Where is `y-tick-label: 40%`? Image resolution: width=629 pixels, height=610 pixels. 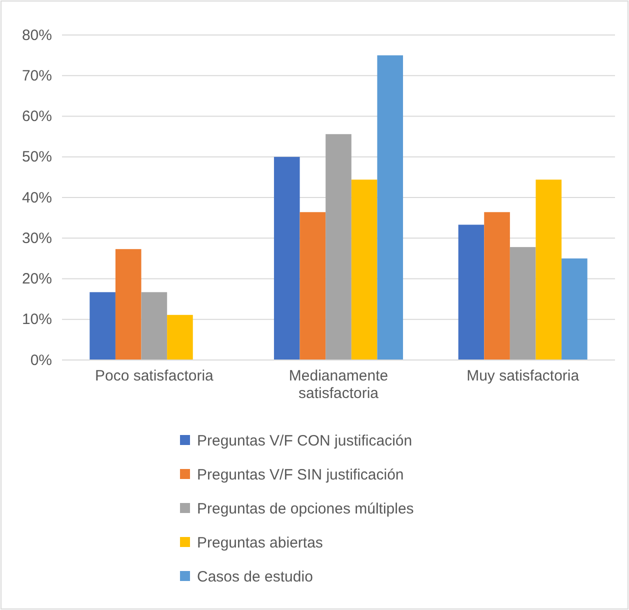 y-tick-label: 40% is located at coordinates (37, 197).